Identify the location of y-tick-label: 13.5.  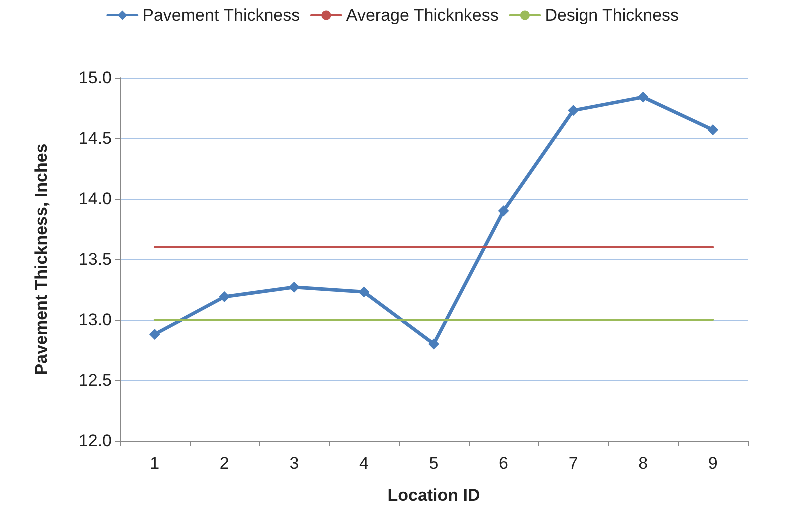
(95, 259).